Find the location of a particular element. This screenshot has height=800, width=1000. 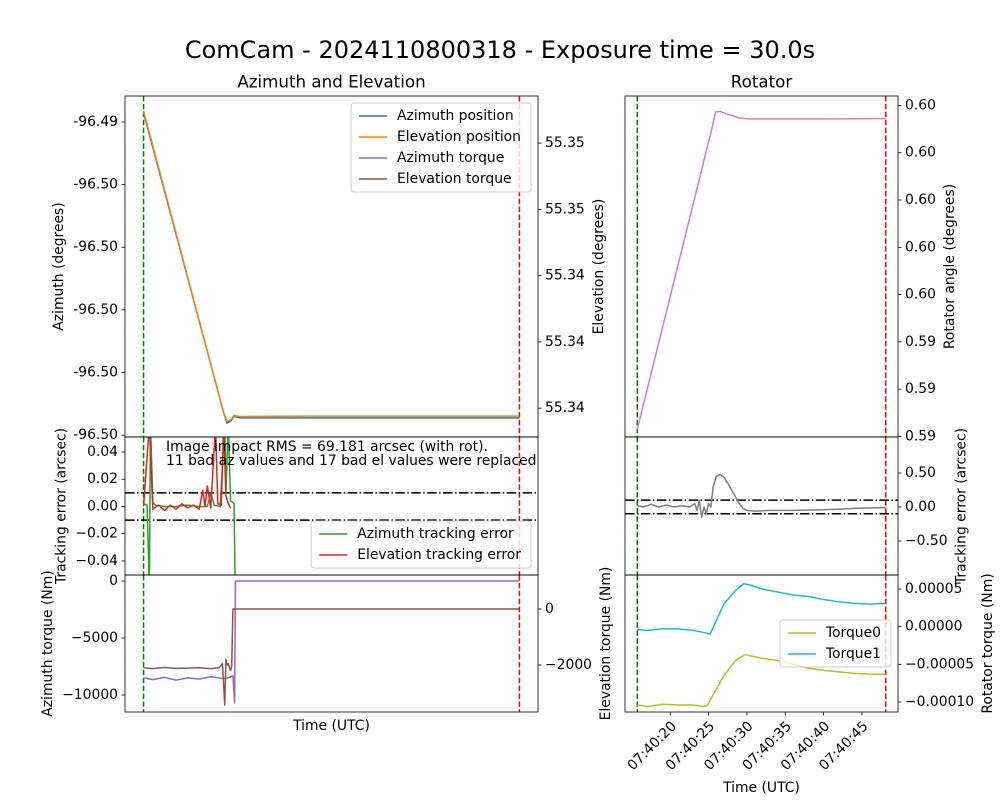

y-tick-label: −0.04 is located at coordinates (96, 561).